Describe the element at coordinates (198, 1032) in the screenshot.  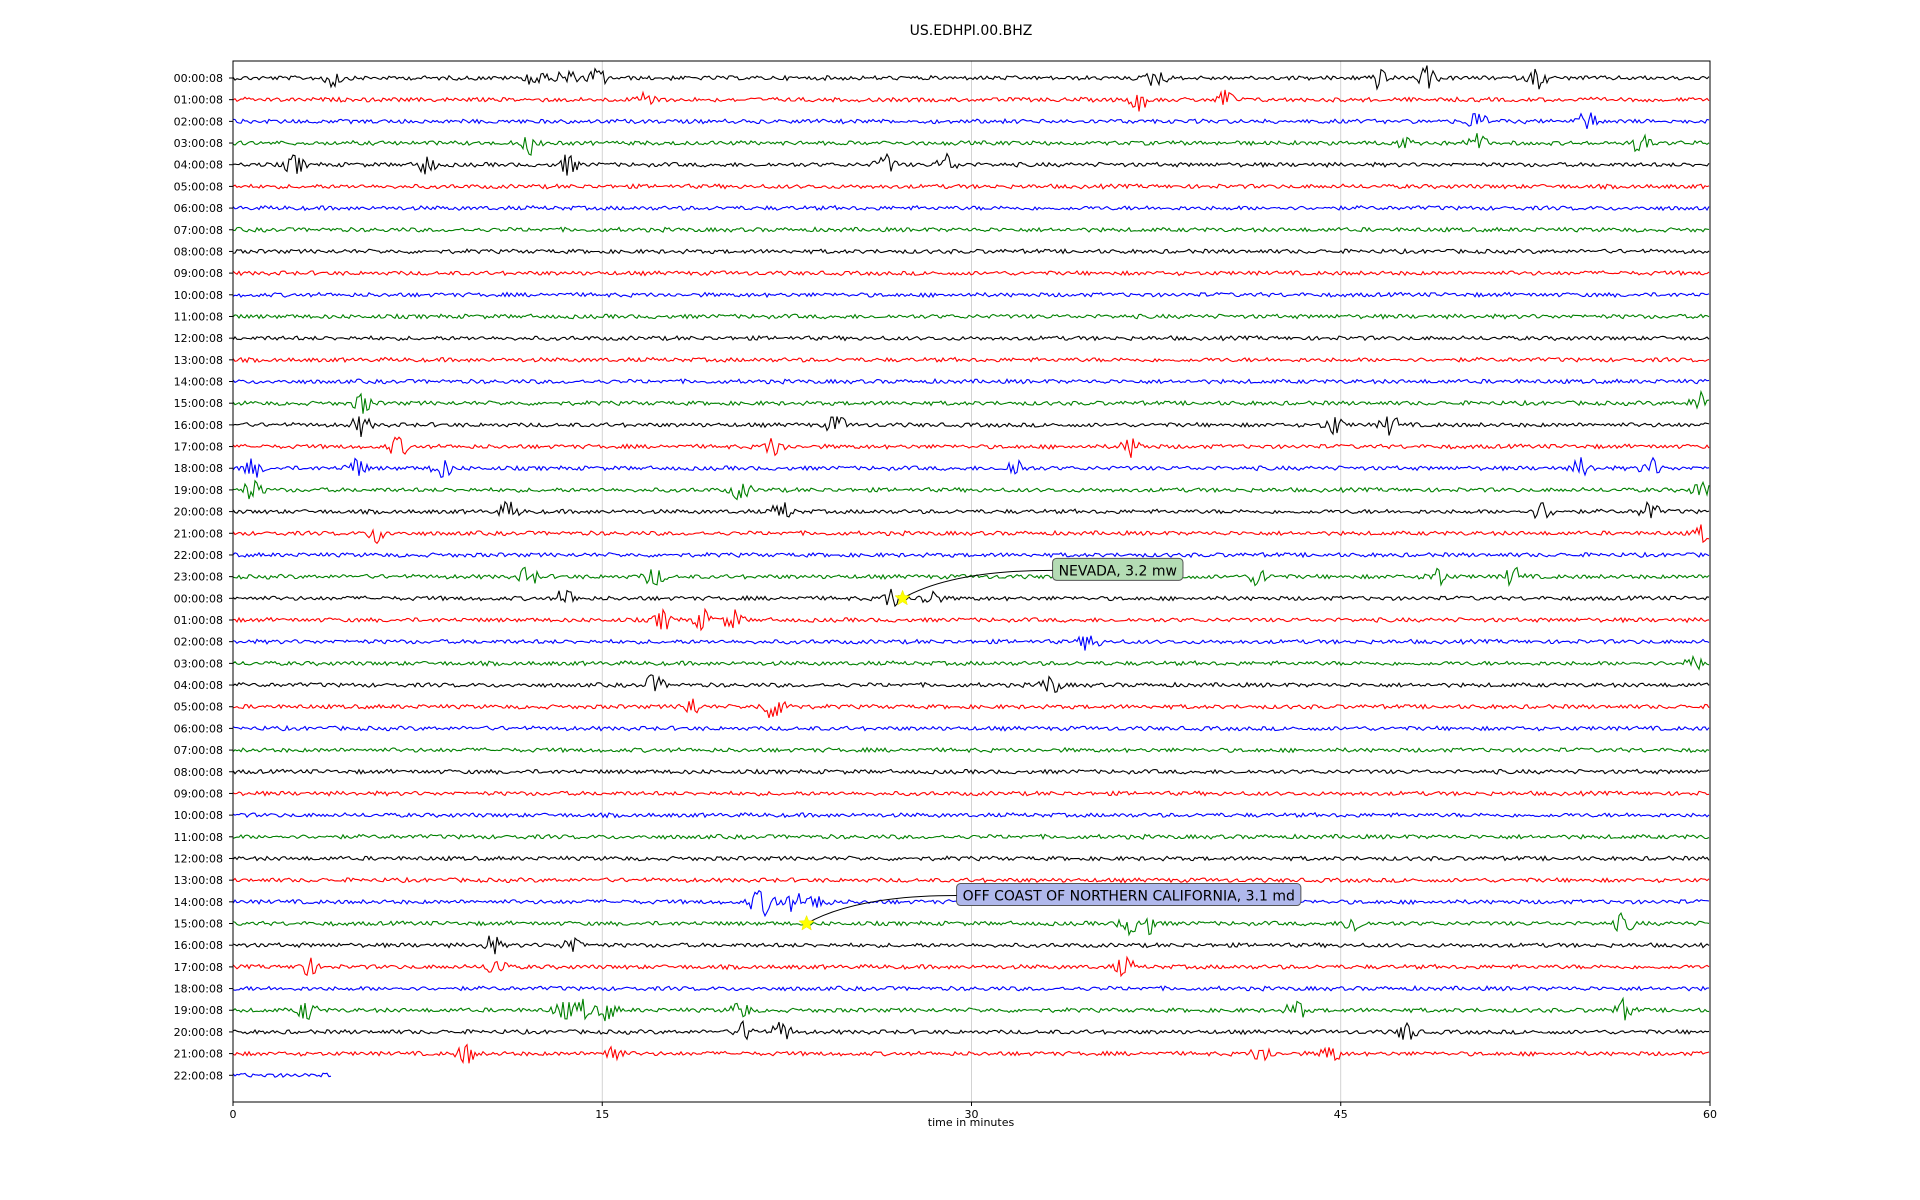
I see `row-label: 20:00:08` at that location.